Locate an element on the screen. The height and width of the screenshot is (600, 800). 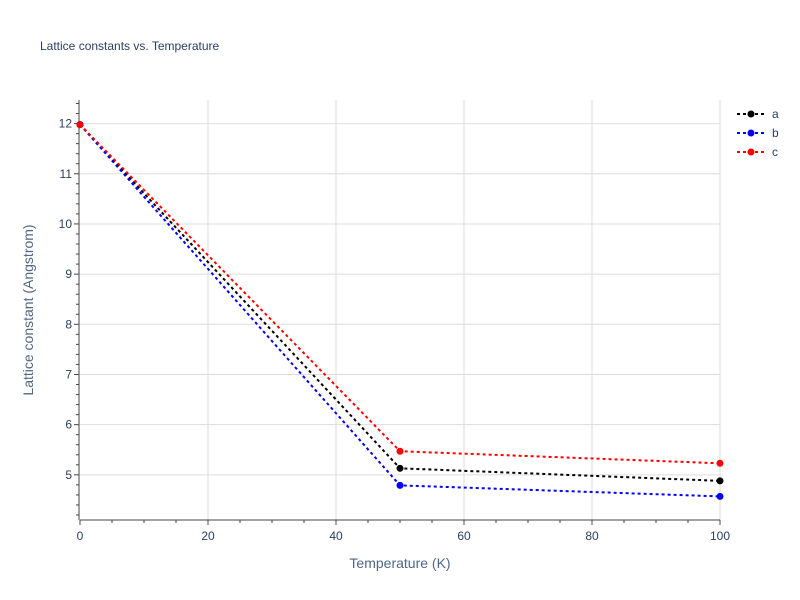
y-axis-label: Lattice constant (Angstrom) is located at coordinates (28, 309).